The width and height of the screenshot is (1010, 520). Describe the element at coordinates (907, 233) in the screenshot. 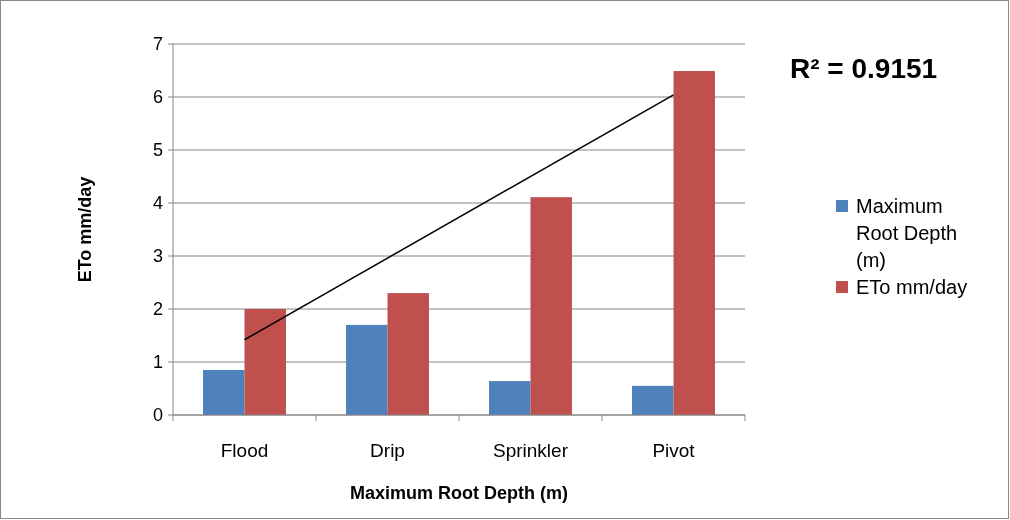

I see `legend-label: Maximum Root Depth (m)` at that location.